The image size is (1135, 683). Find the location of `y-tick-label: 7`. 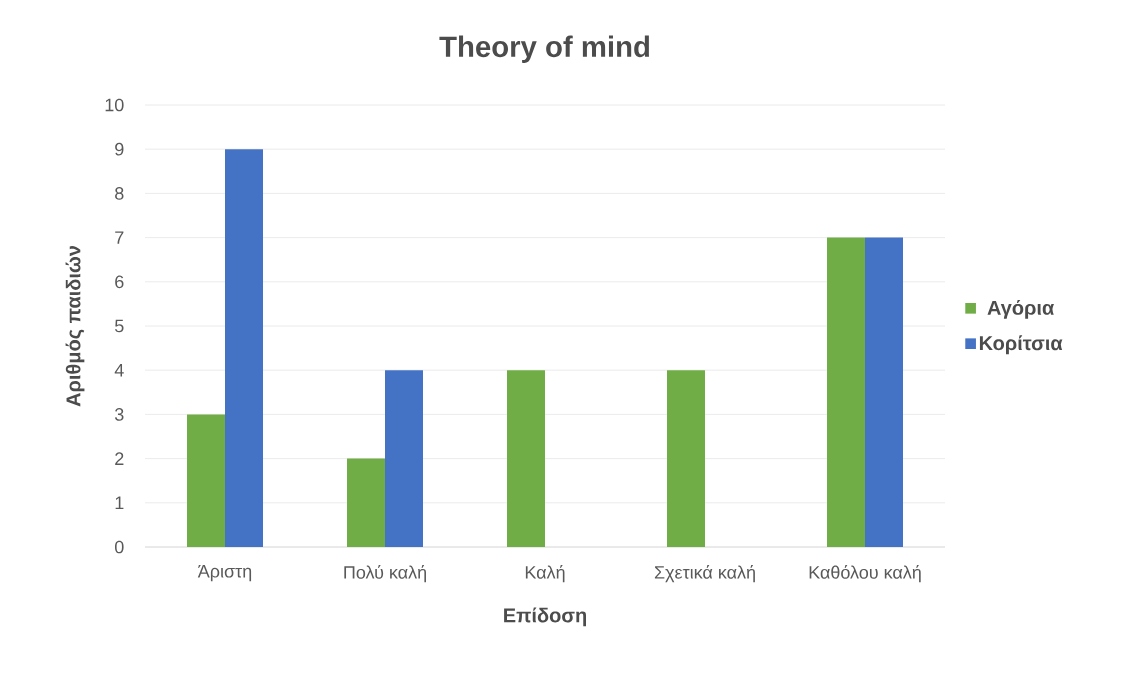

y-tick-label: 7 is located at coordinates (119, 237).